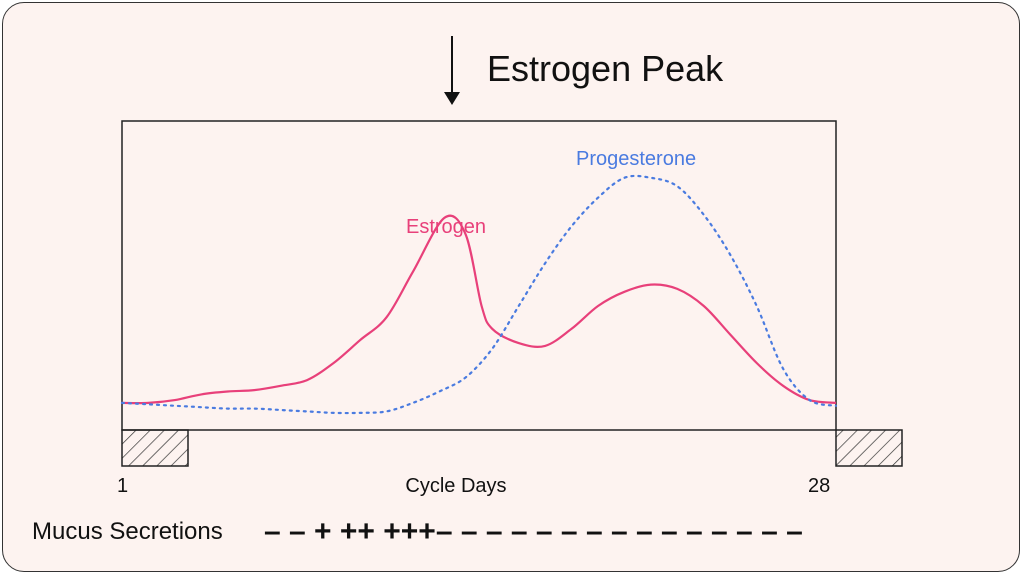 The height and width of the screenshot is (576, 1024). What do you see at coordinates (869, 448) in the screenshot?
I see `cycle-end-block` at bounding box center [869, 448].